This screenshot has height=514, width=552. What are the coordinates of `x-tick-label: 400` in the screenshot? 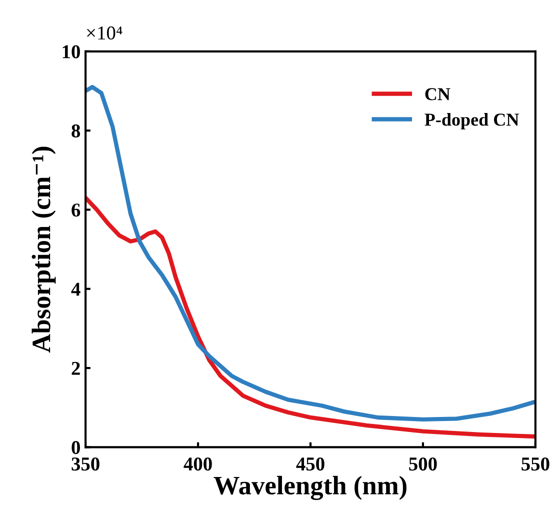 It's located at (198, 464).